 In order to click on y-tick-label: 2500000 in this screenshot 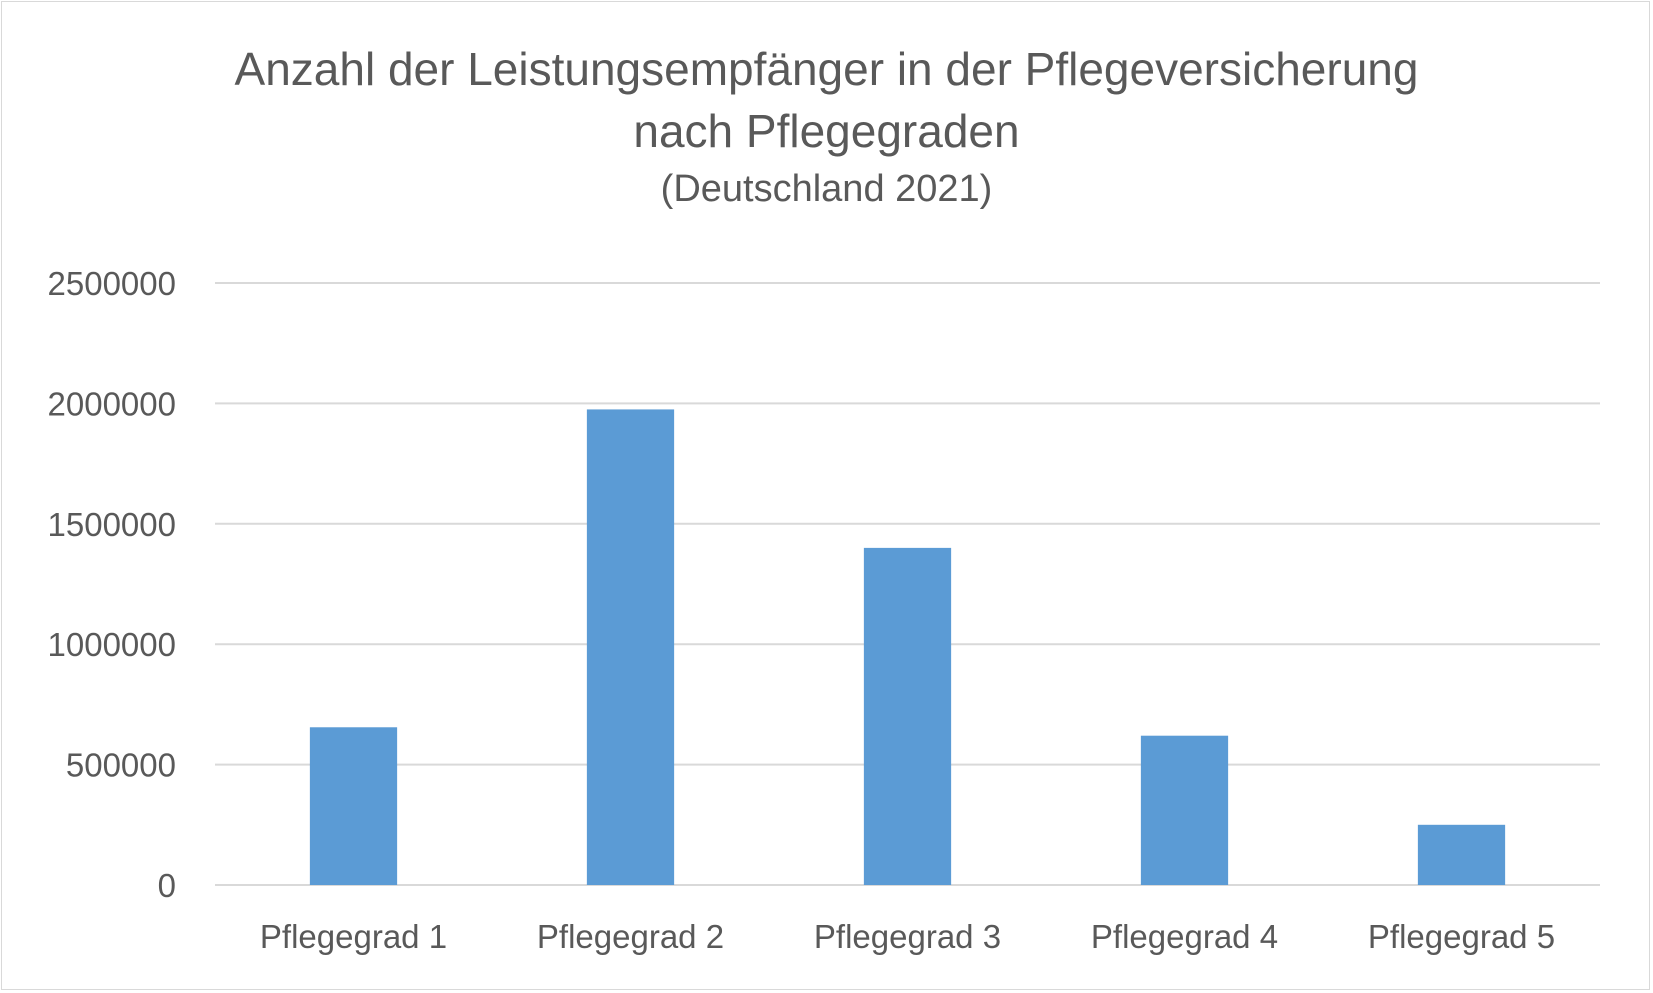, I will do `click(112, 283)`.